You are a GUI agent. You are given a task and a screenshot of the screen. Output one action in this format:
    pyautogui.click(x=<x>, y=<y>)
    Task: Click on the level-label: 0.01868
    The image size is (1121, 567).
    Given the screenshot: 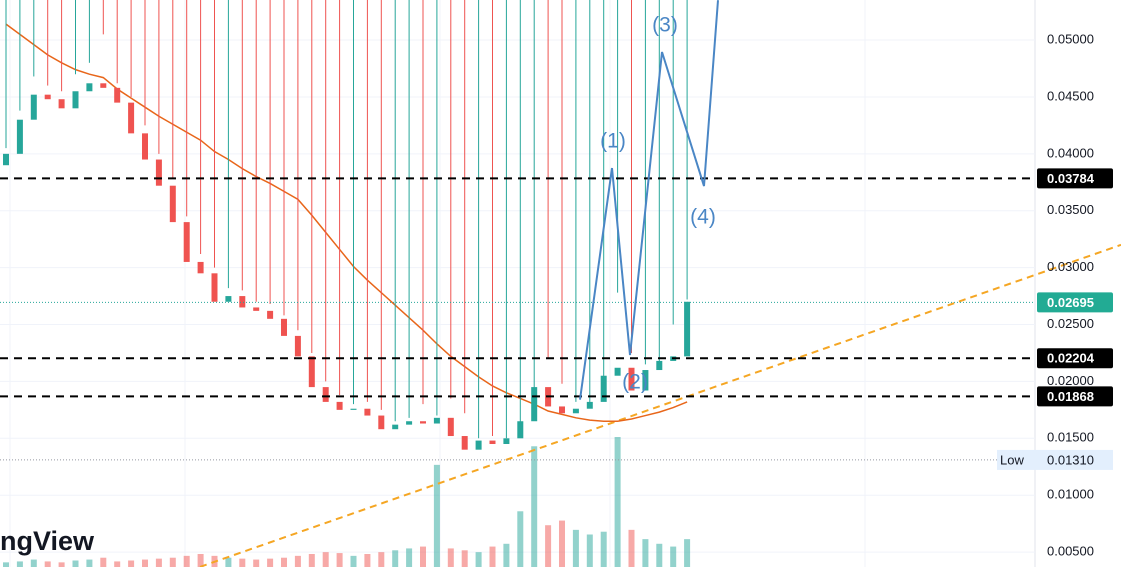 What is the action you would take?
    pyautogui.click(x=1070, y=396)
    